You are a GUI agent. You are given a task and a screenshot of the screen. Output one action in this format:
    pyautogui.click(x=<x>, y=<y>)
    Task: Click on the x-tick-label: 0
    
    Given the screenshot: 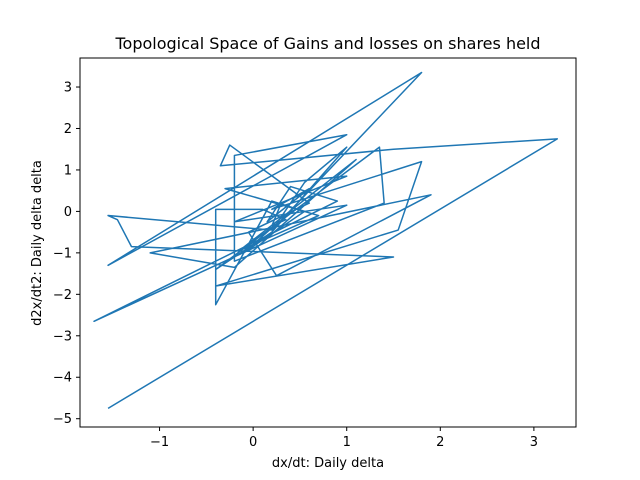 What is the action you would take?
    pyautogui.click(x=253, y=442)
    